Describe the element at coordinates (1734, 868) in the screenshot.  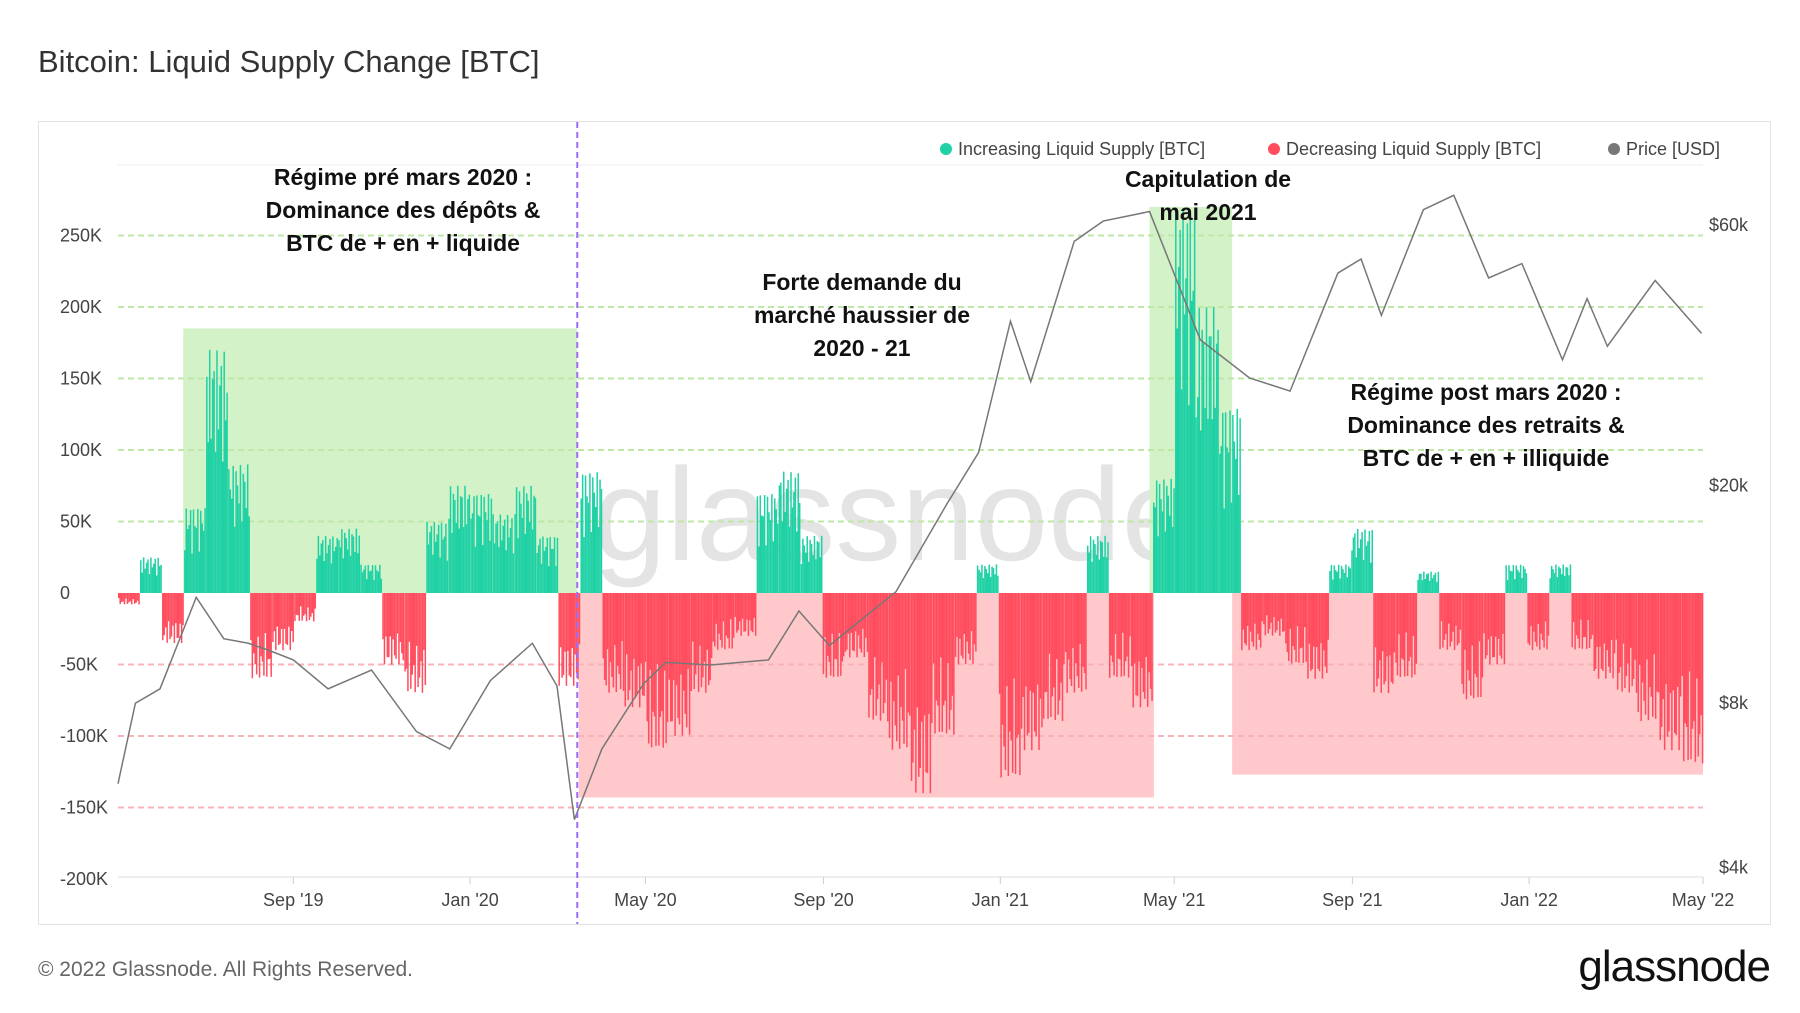
I see `y2-tick-label: $4k` at that location.